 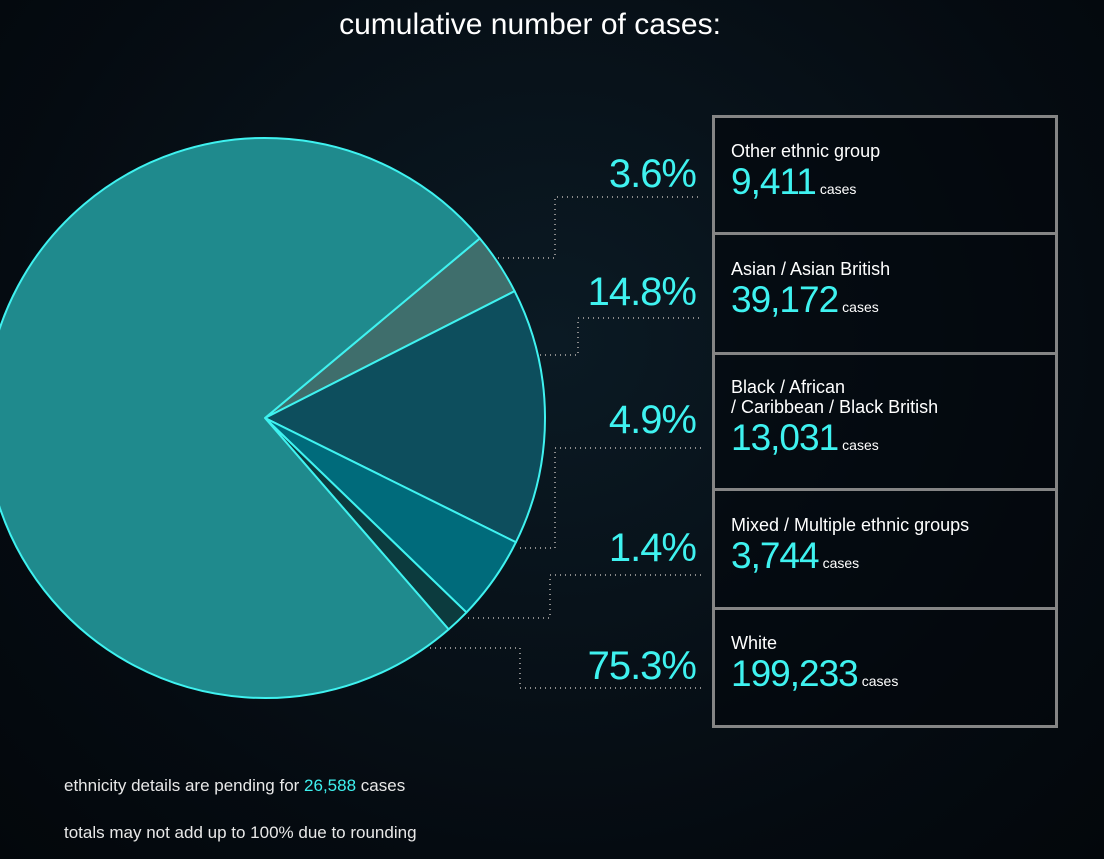 What do you see at coordinates (642, 292) in the screenshot?
I see `percent-label: 14.8%` at bounding box center [642, 292].